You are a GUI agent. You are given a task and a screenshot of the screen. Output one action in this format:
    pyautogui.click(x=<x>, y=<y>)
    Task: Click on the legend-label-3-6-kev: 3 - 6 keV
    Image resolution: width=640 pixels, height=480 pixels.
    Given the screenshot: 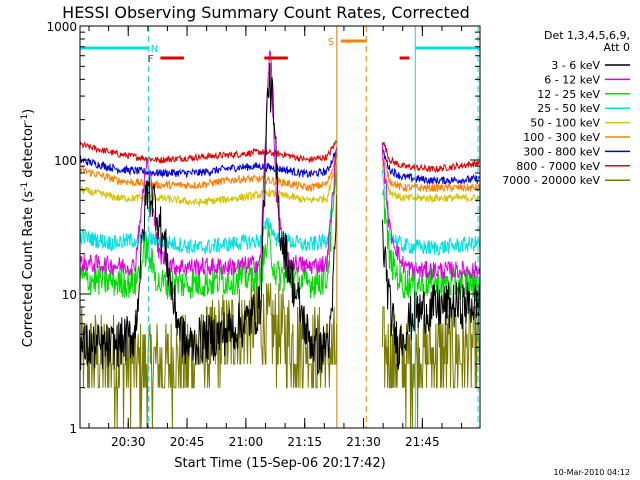 What is the action you would take?
    pyautogui.click(x=575, y=65)
    